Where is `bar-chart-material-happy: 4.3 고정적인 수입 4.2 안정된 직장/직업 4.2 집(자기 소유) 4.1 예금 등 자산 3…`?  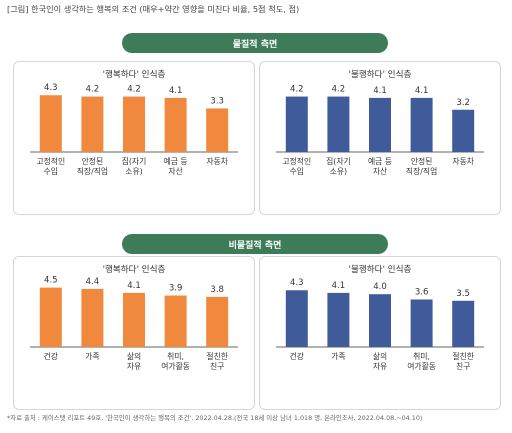
bar-chart-material-happy: 4.3 고정적인 수입 4.2 안정된 직장/직업 4.2 집(자기 소유) 4.1 예금 등 자산 3… is located at coordinates (134, 129).